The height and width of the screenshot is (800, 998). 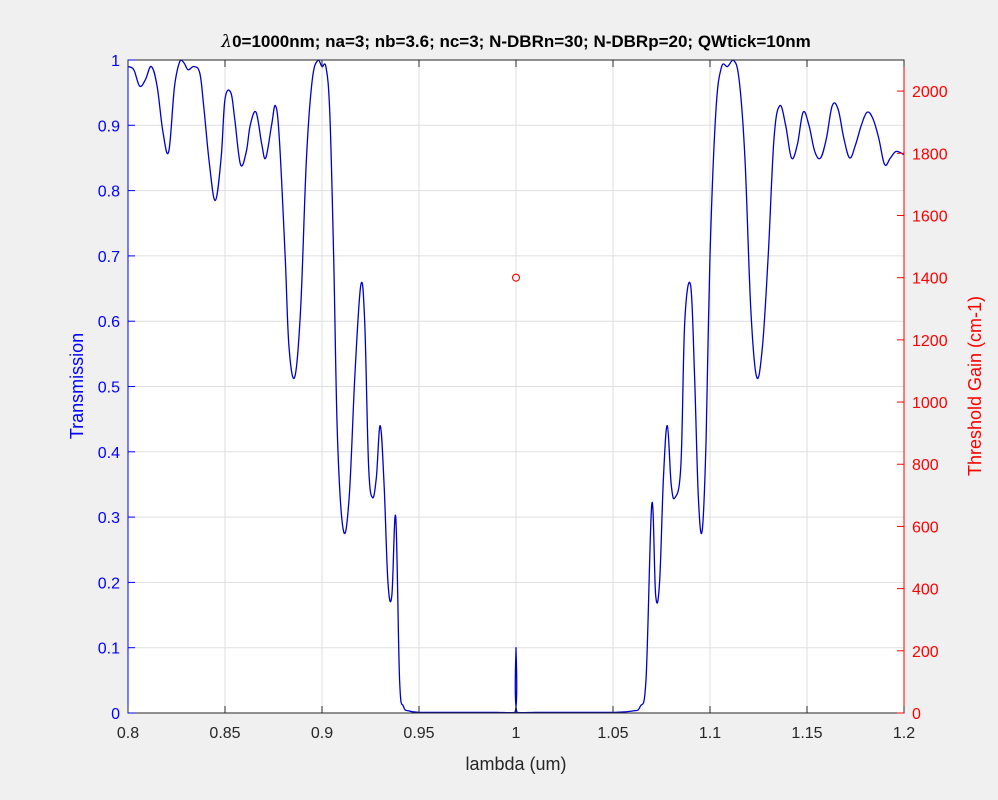 I want to click on y-right-tick-label-9: 1800, so click(x=930, y=154).